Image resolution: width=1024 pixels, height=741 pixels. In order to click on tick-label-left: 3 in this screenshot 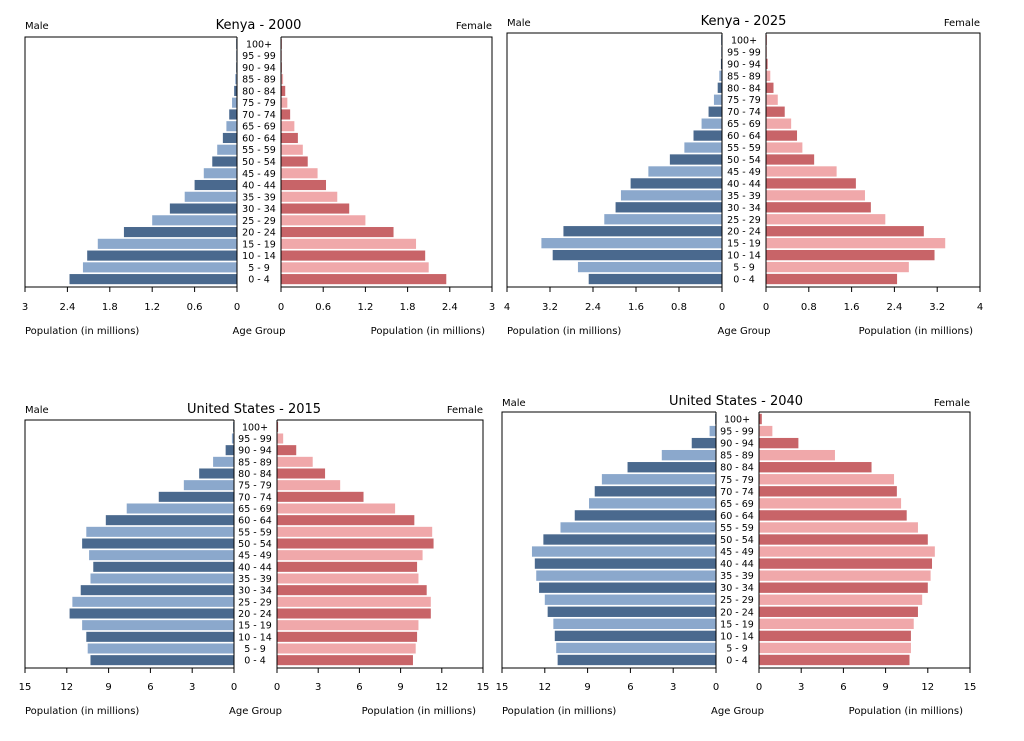, I will do `click(192, 687)`.